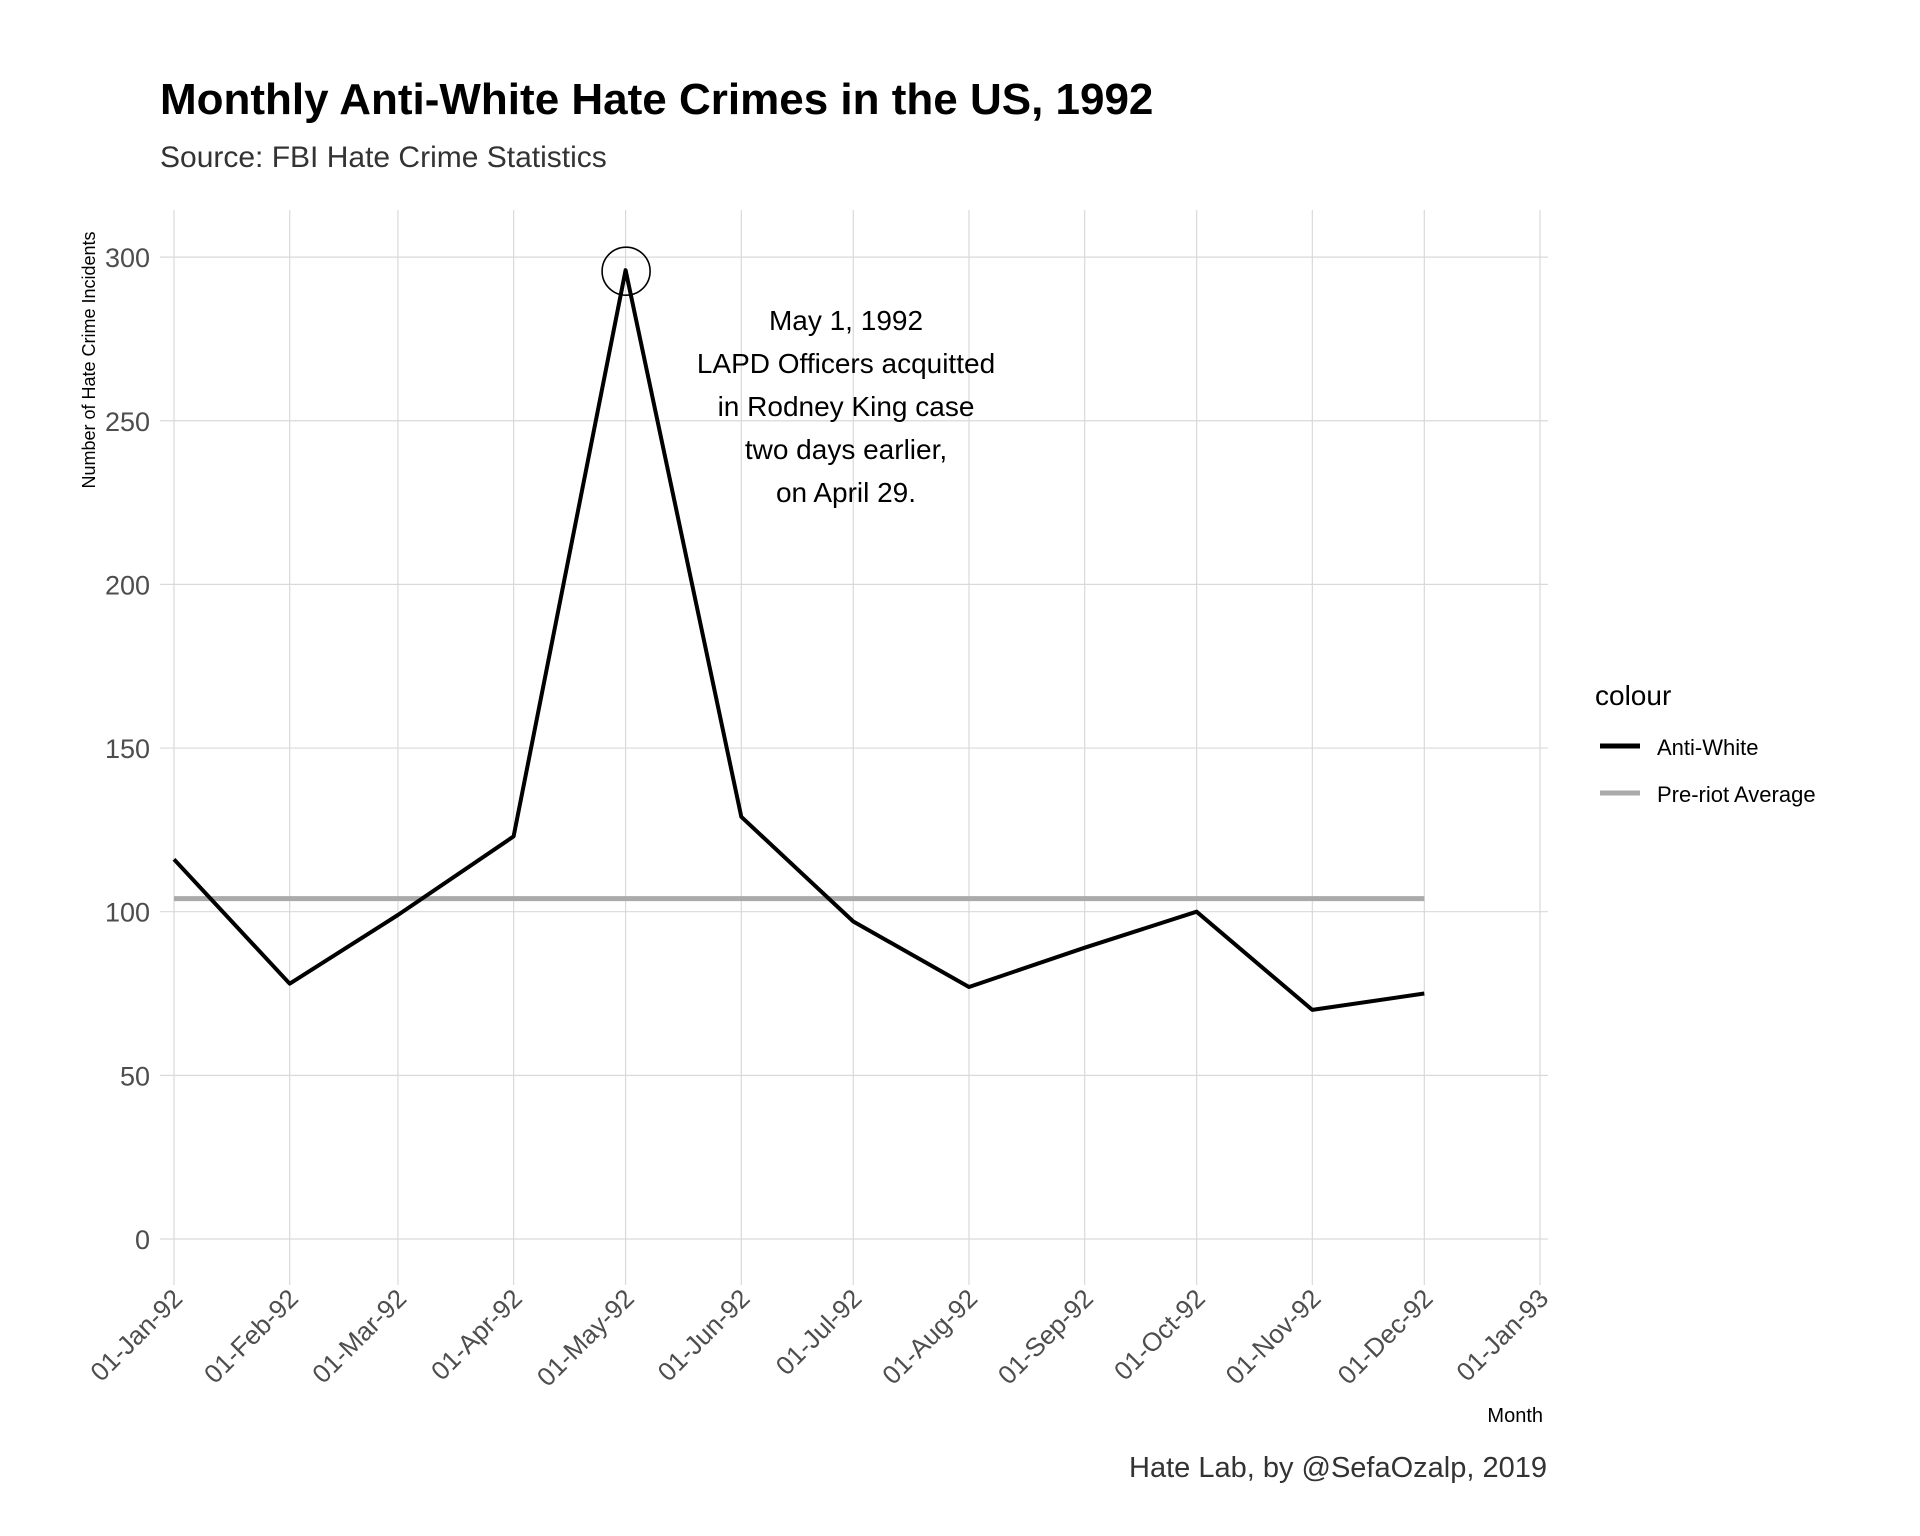  What do you see at coordinates (846, 449) in the screenshot?
I see `annotation-line-4: two days earlier,` at bounding box center [846, 449].